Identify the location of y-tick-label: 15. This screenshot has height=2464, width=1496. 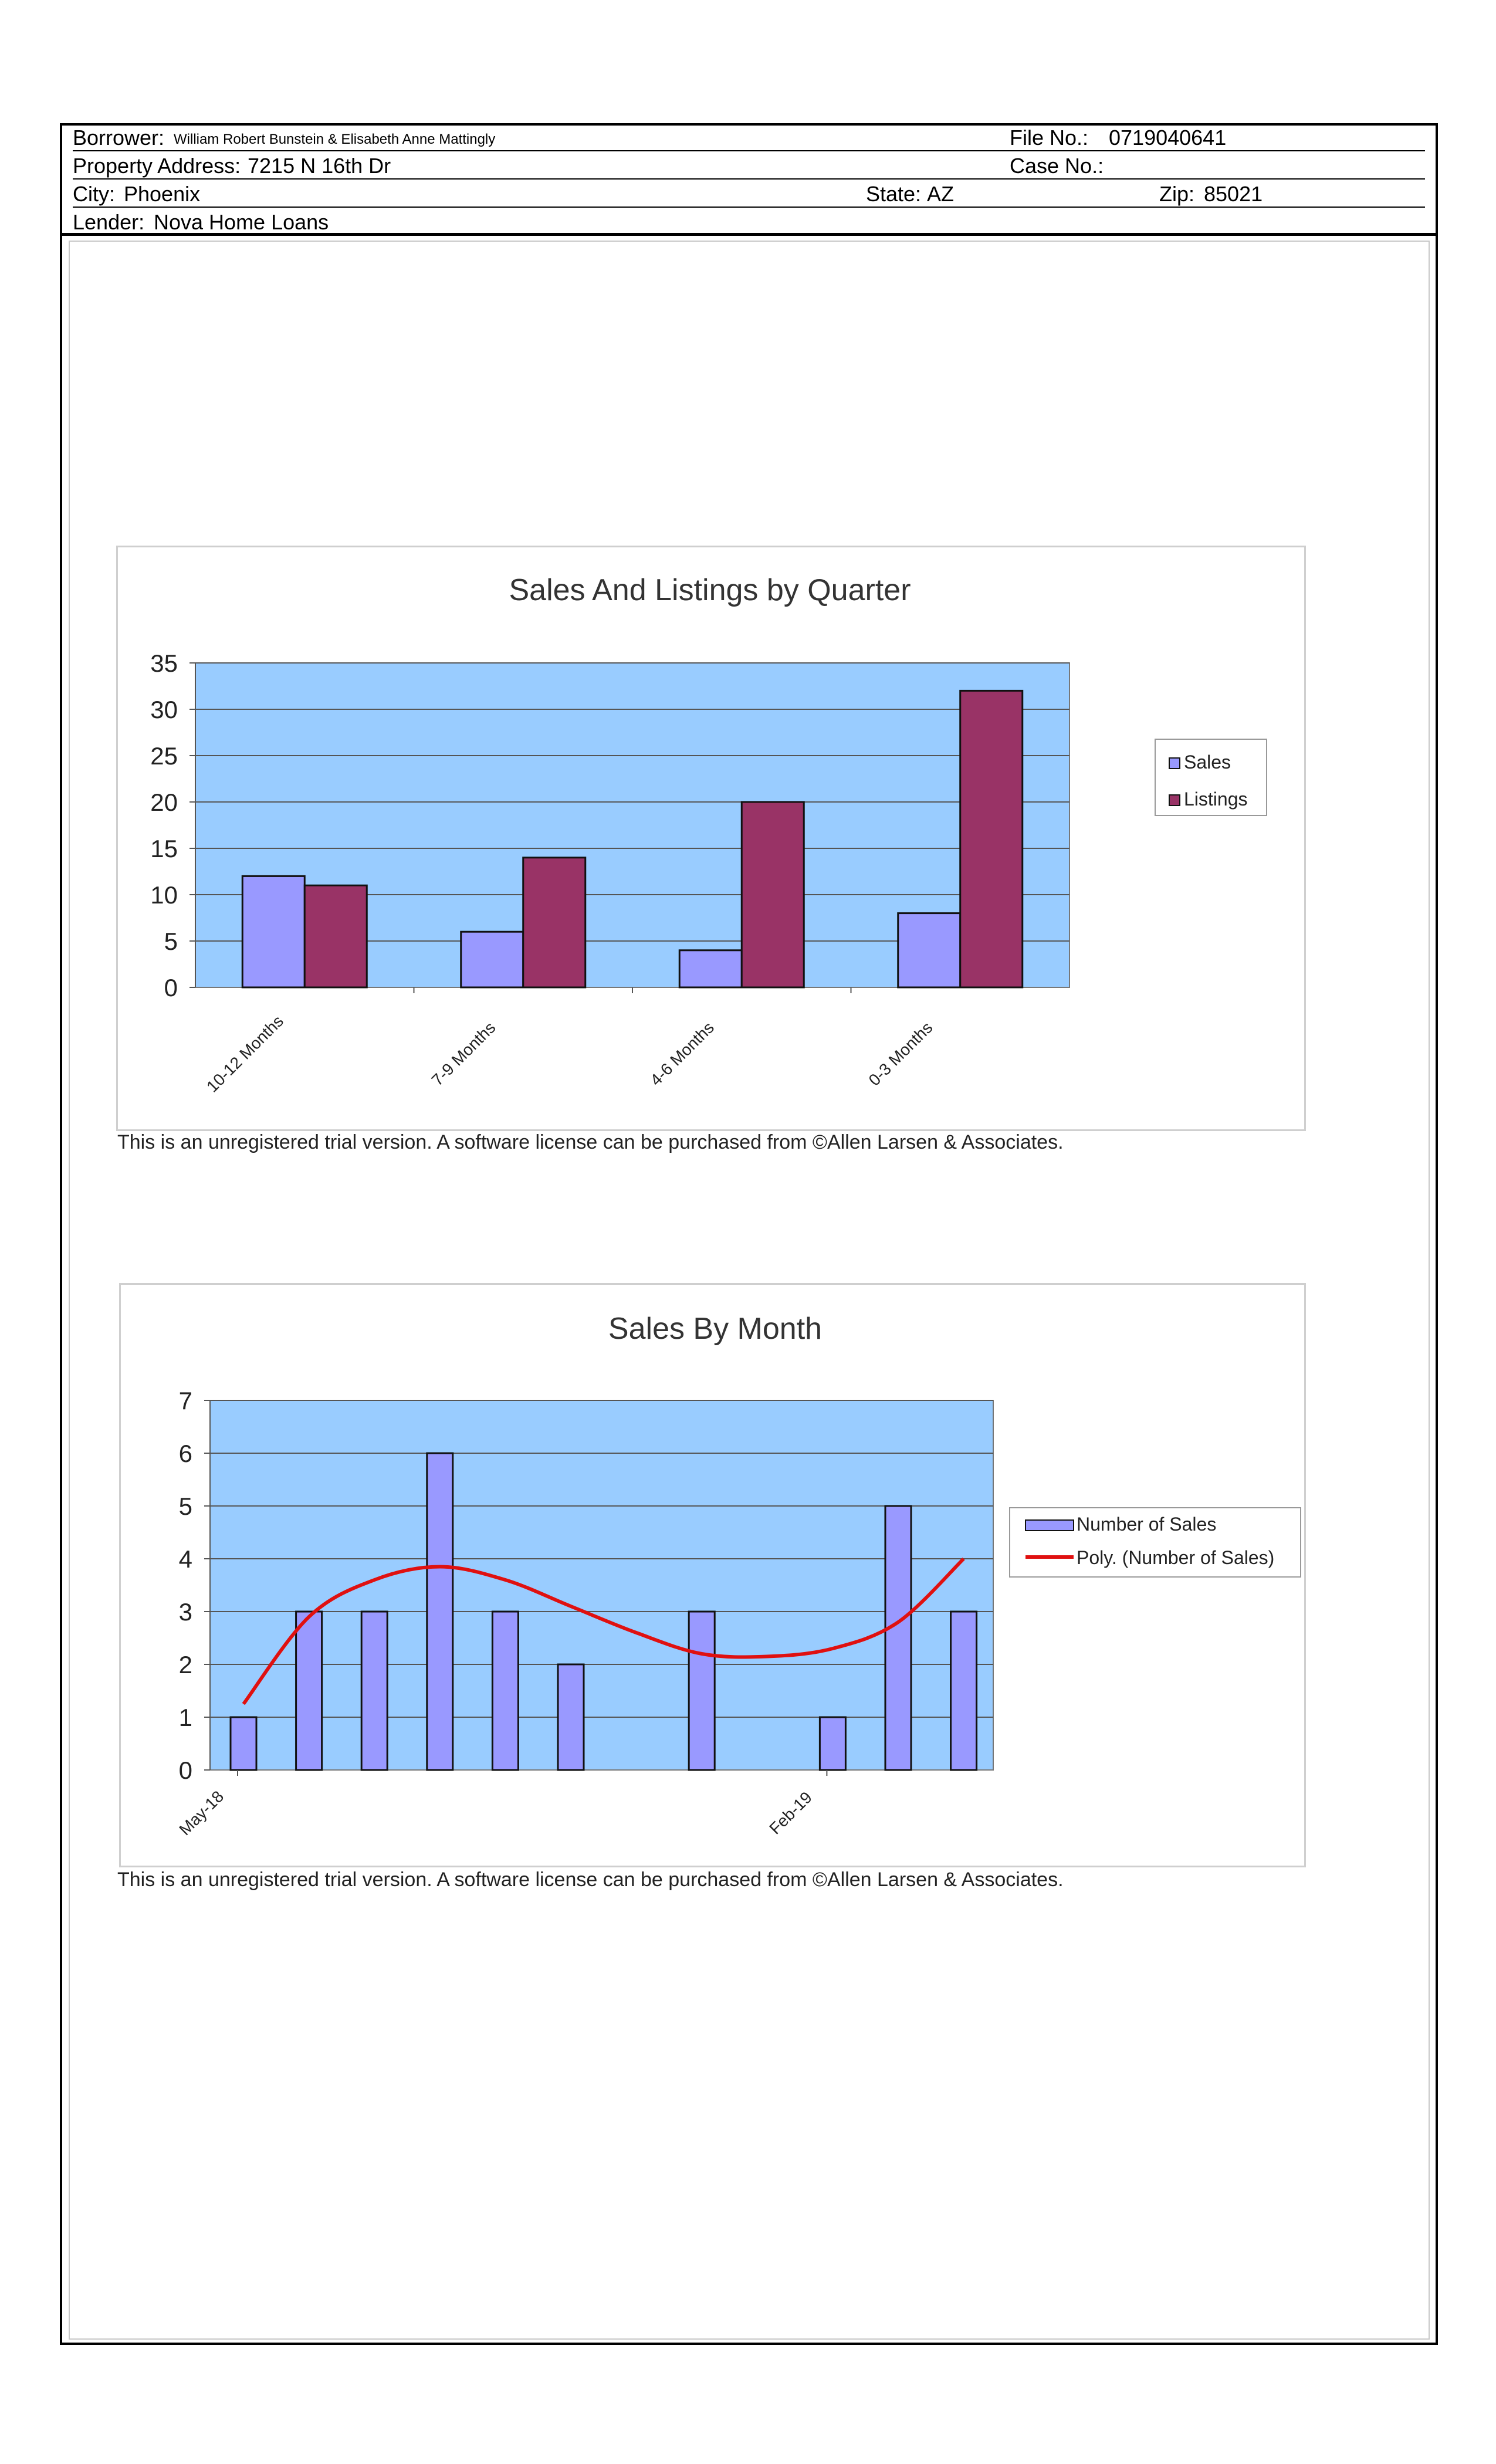
(164, 848).